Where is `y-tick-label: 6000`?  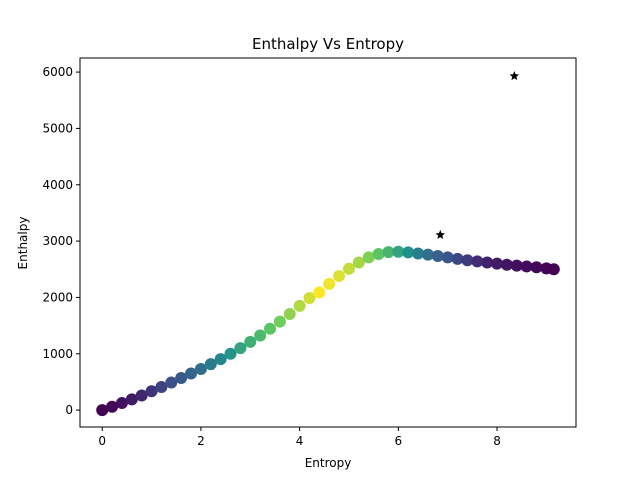 y-tick-label: 6000 is located at coordinates (57, 72).